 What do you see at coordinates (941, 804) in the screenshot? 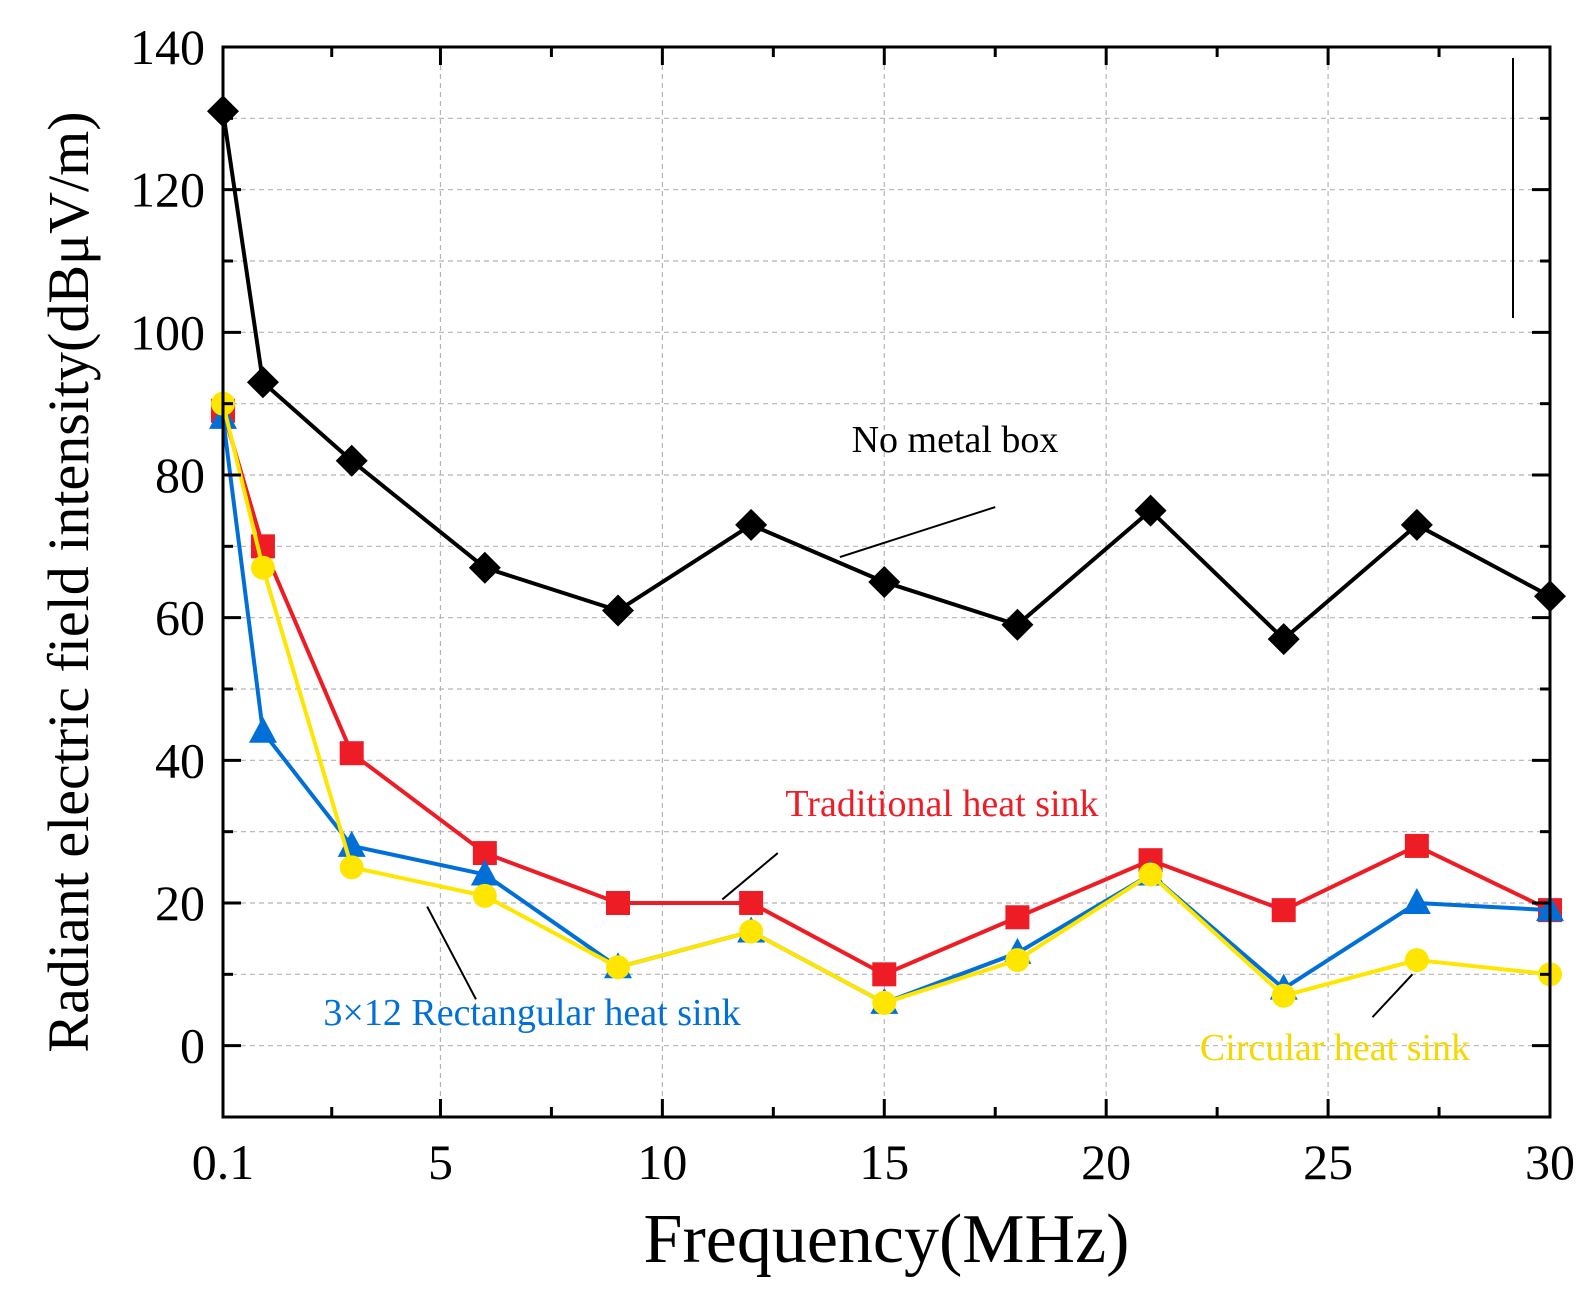
I see `annotation-traditional-heat-sink: Traditional heat sink` at bounding box center [941, 804].